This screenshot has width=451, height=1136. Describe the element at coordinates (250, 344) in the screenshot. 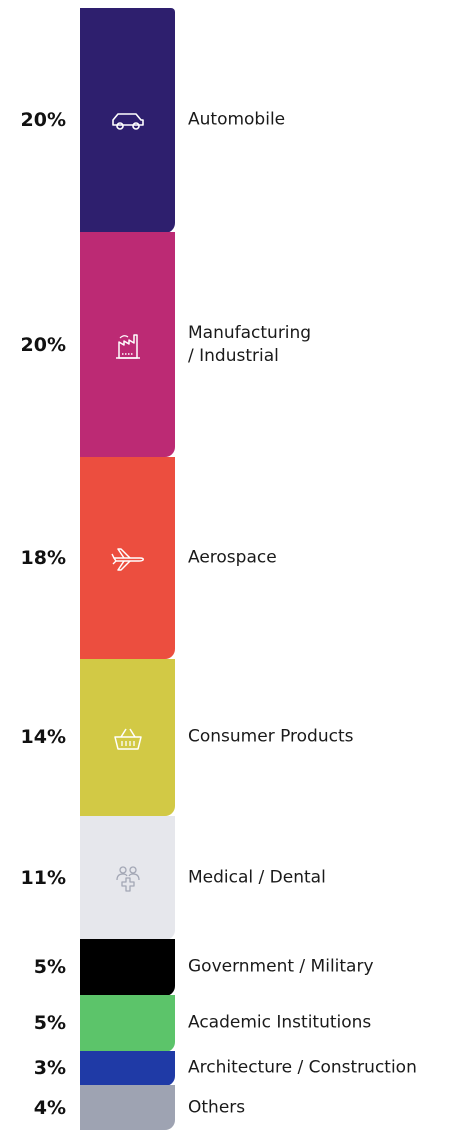

I see `category-label: Manufacturing / Industrial` at that location.